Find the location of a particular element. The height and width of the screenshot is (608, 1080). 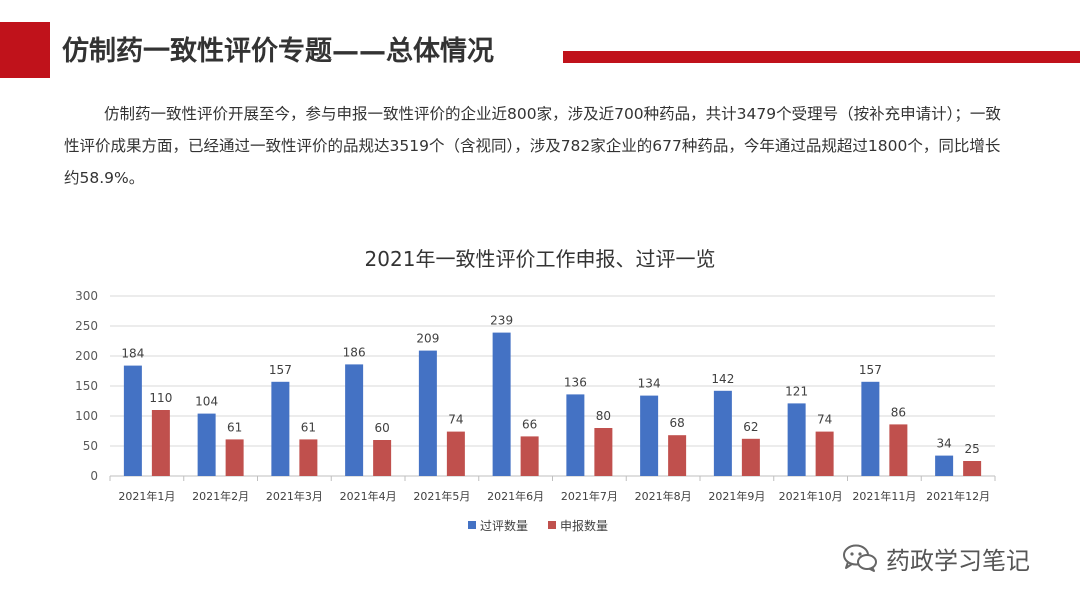

data-label: 86 is located at coordinates (898, 412).